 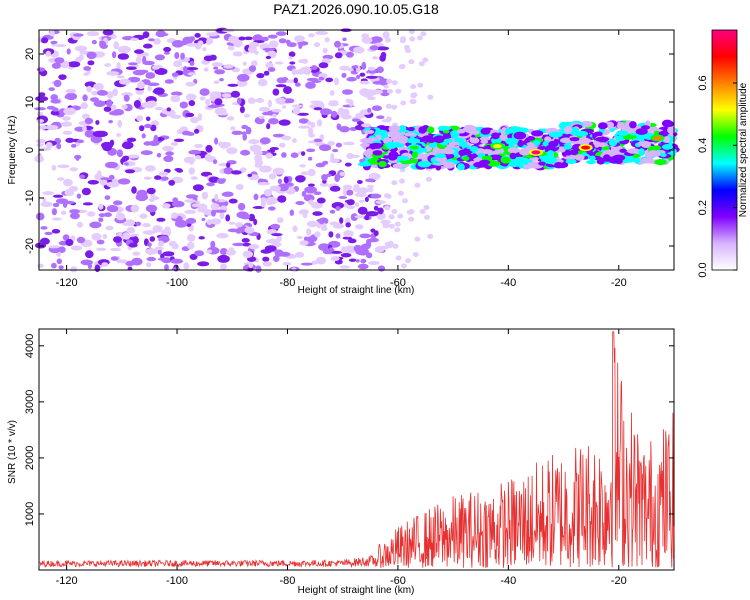 What do you see at coordinates (414, 147) in the screenshot?
I see `spectrogram-hotspot` at bounding box center [414, 147].